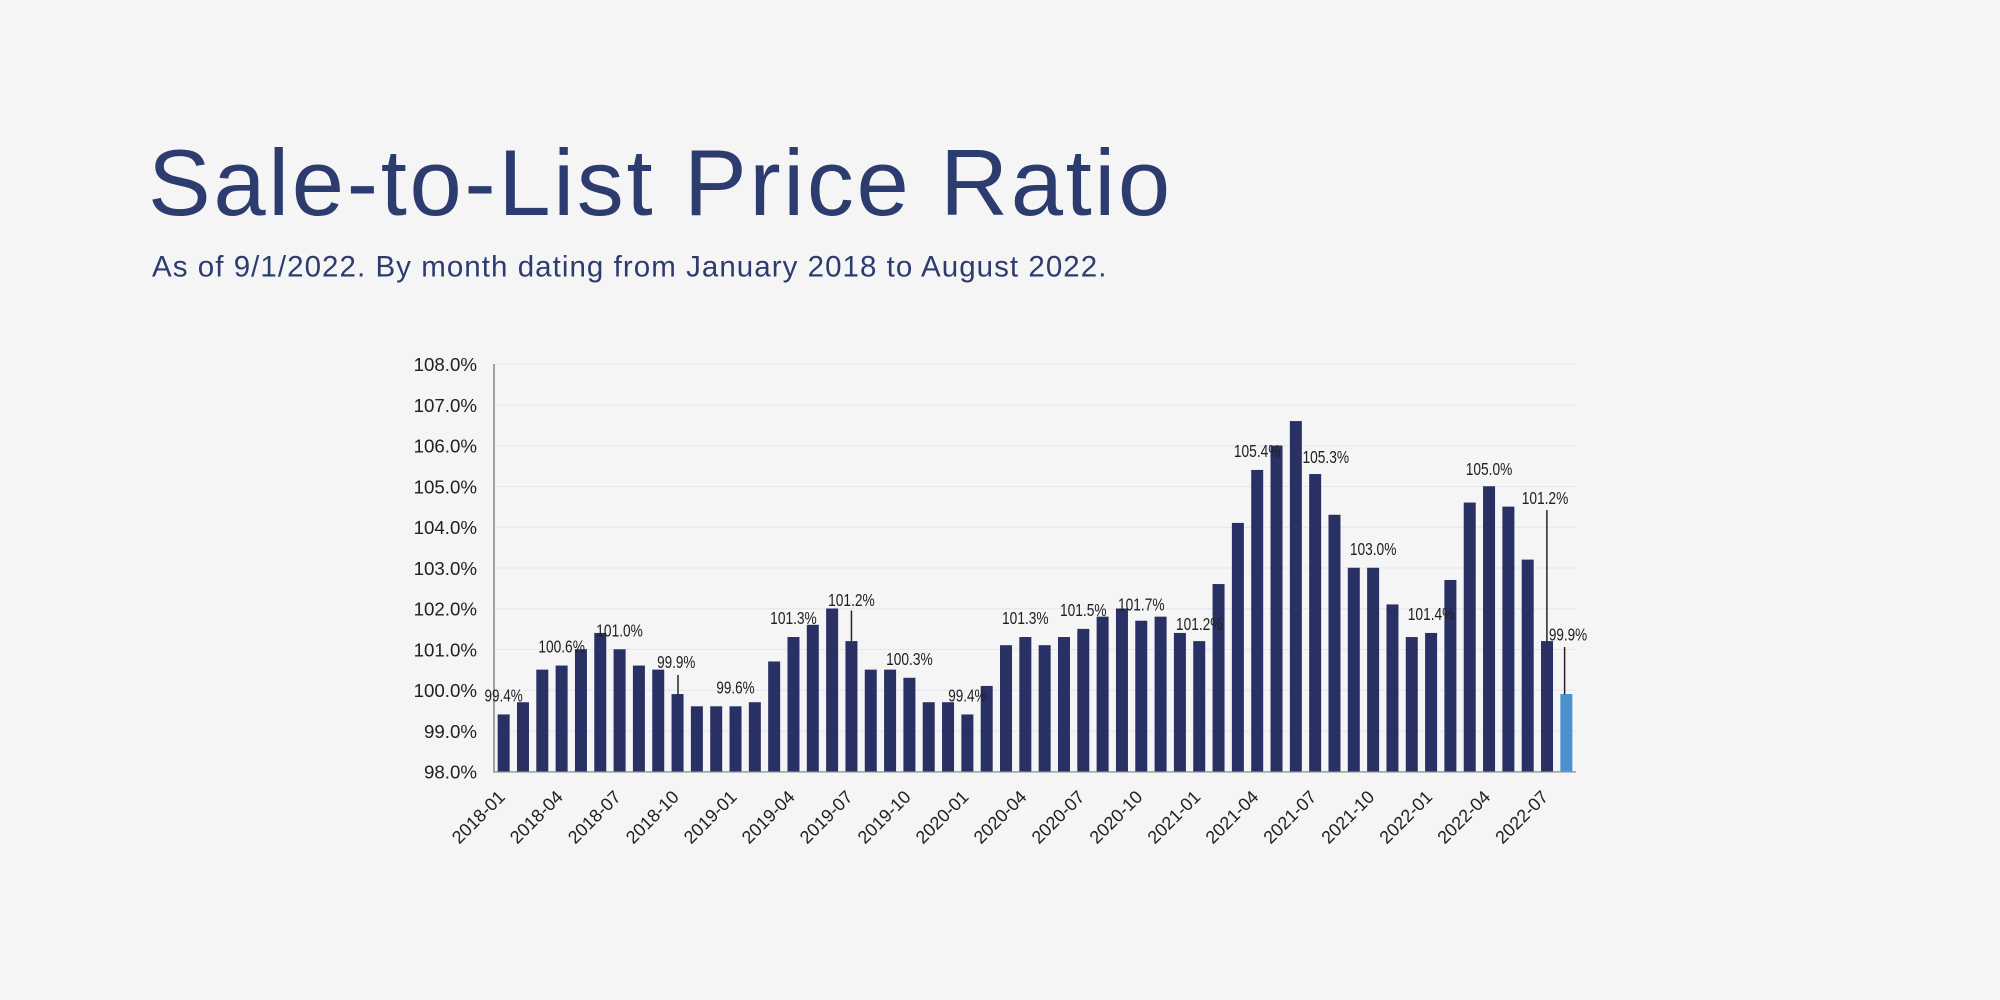  Describe the element at coordinates (1326, 457) in the screenshot. I see `svg-text: 105.3%` at that location.